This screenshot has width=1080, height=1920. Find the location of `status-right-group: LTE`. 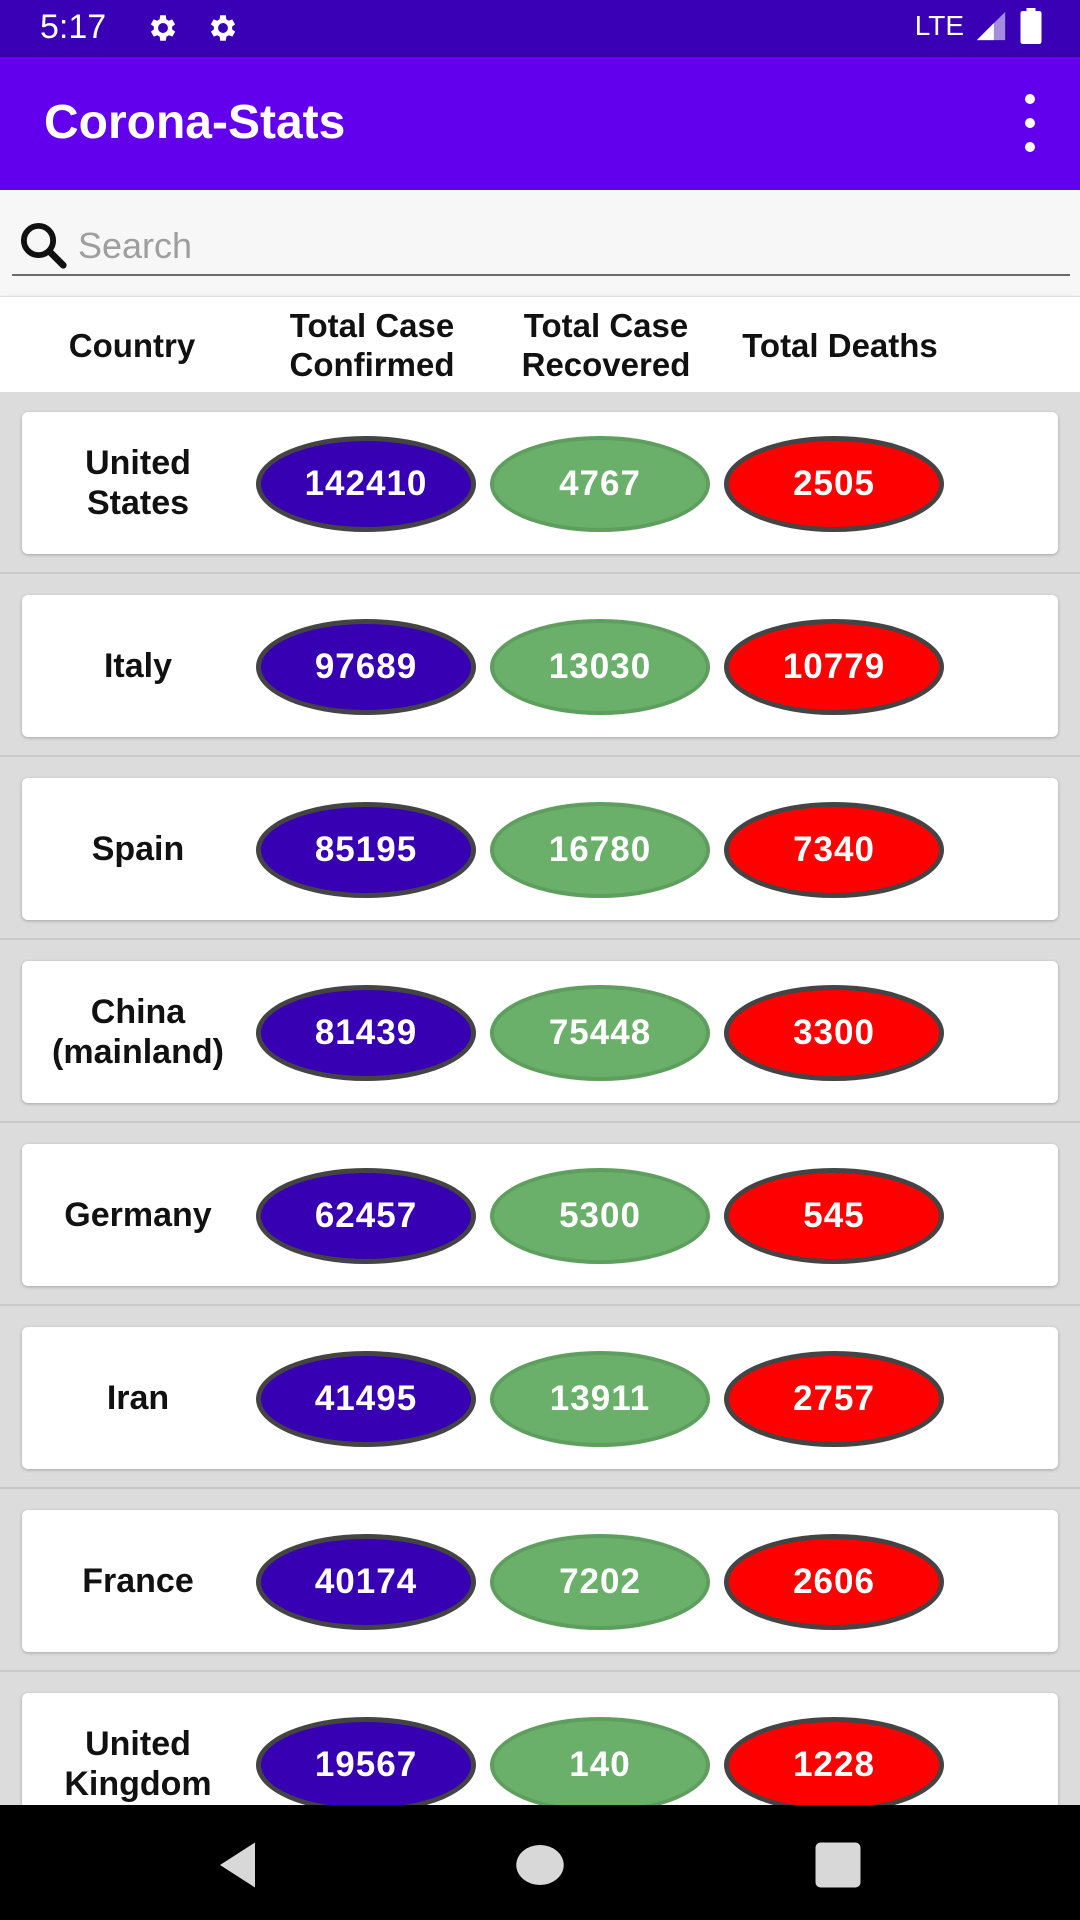

status-right-group: LTE is located at coordinates (979, 26).